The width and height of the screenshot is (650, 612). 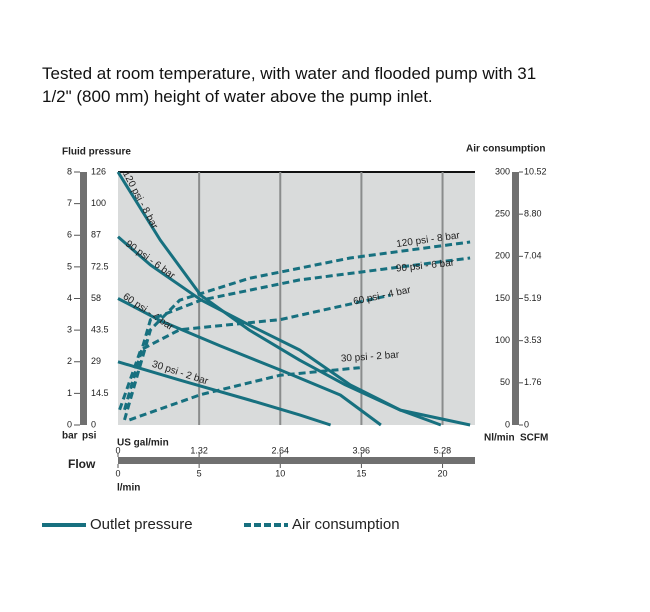 I want to click on y2-alt-unit: SCFM, so click(x=534, y=438).